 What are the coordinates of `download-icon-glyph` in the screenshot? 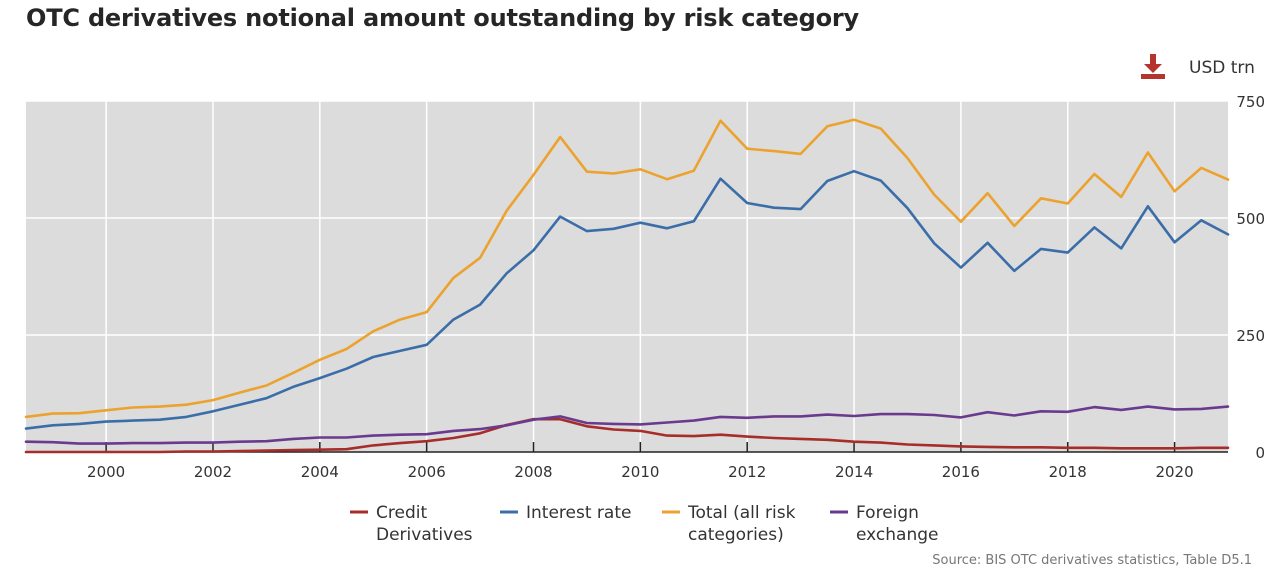 It's located at (1153, 66).